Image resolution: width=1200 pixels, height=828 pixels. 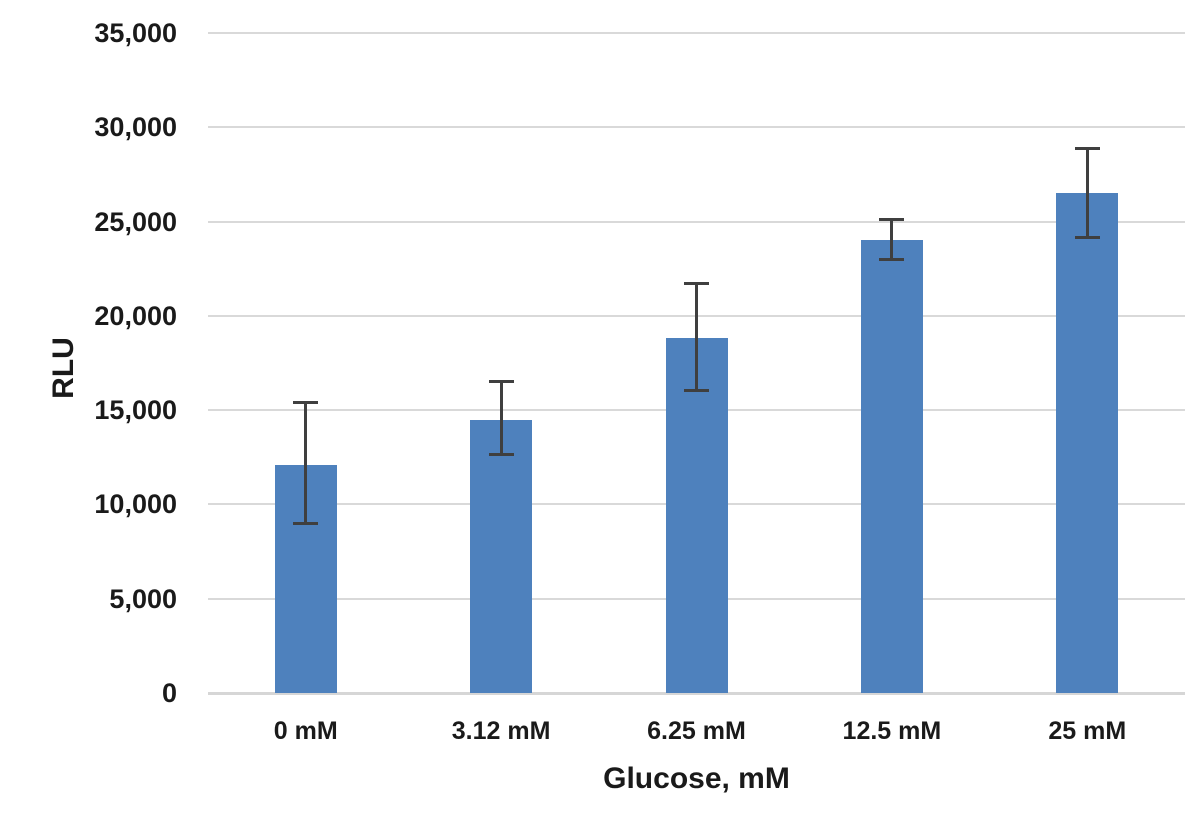 I want to click on y-axis-tick-label: 10,000, so click(x=135, y=504).